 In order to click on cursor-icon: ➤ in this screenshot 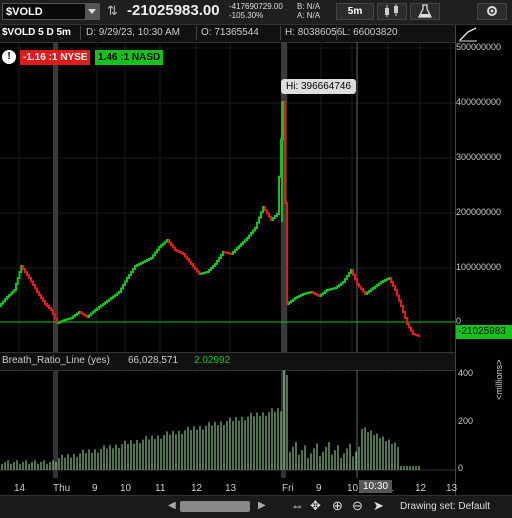, I will do `click(378, 505)`.